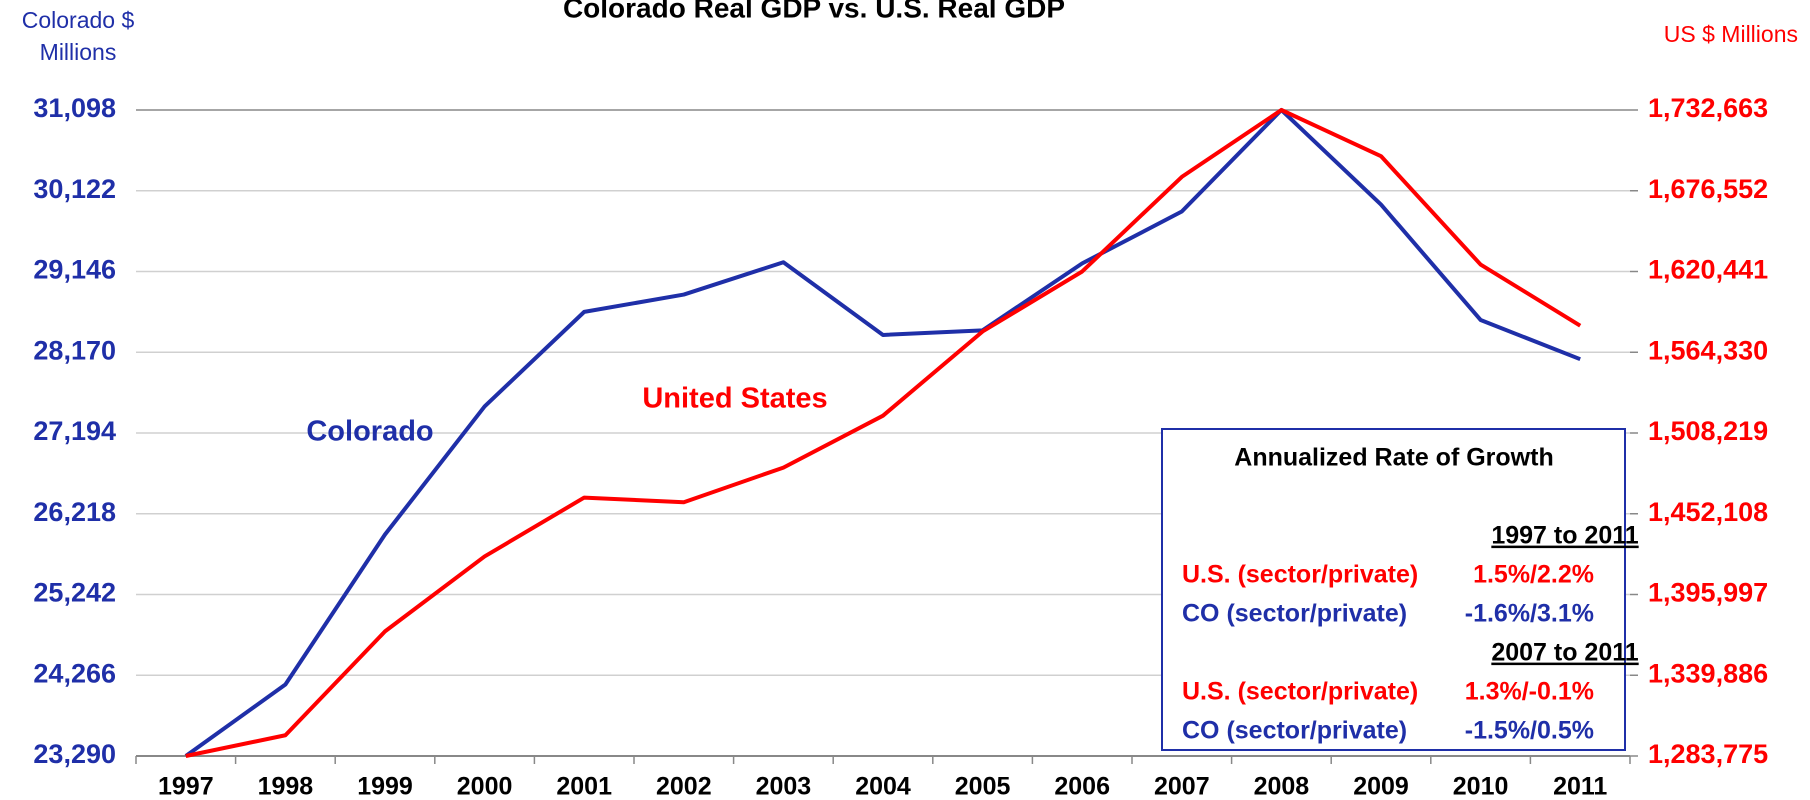  What do you see at coordinates (734, 399) in the screenshot?
I see `series-label: United States` at bounding box center [734, 399].